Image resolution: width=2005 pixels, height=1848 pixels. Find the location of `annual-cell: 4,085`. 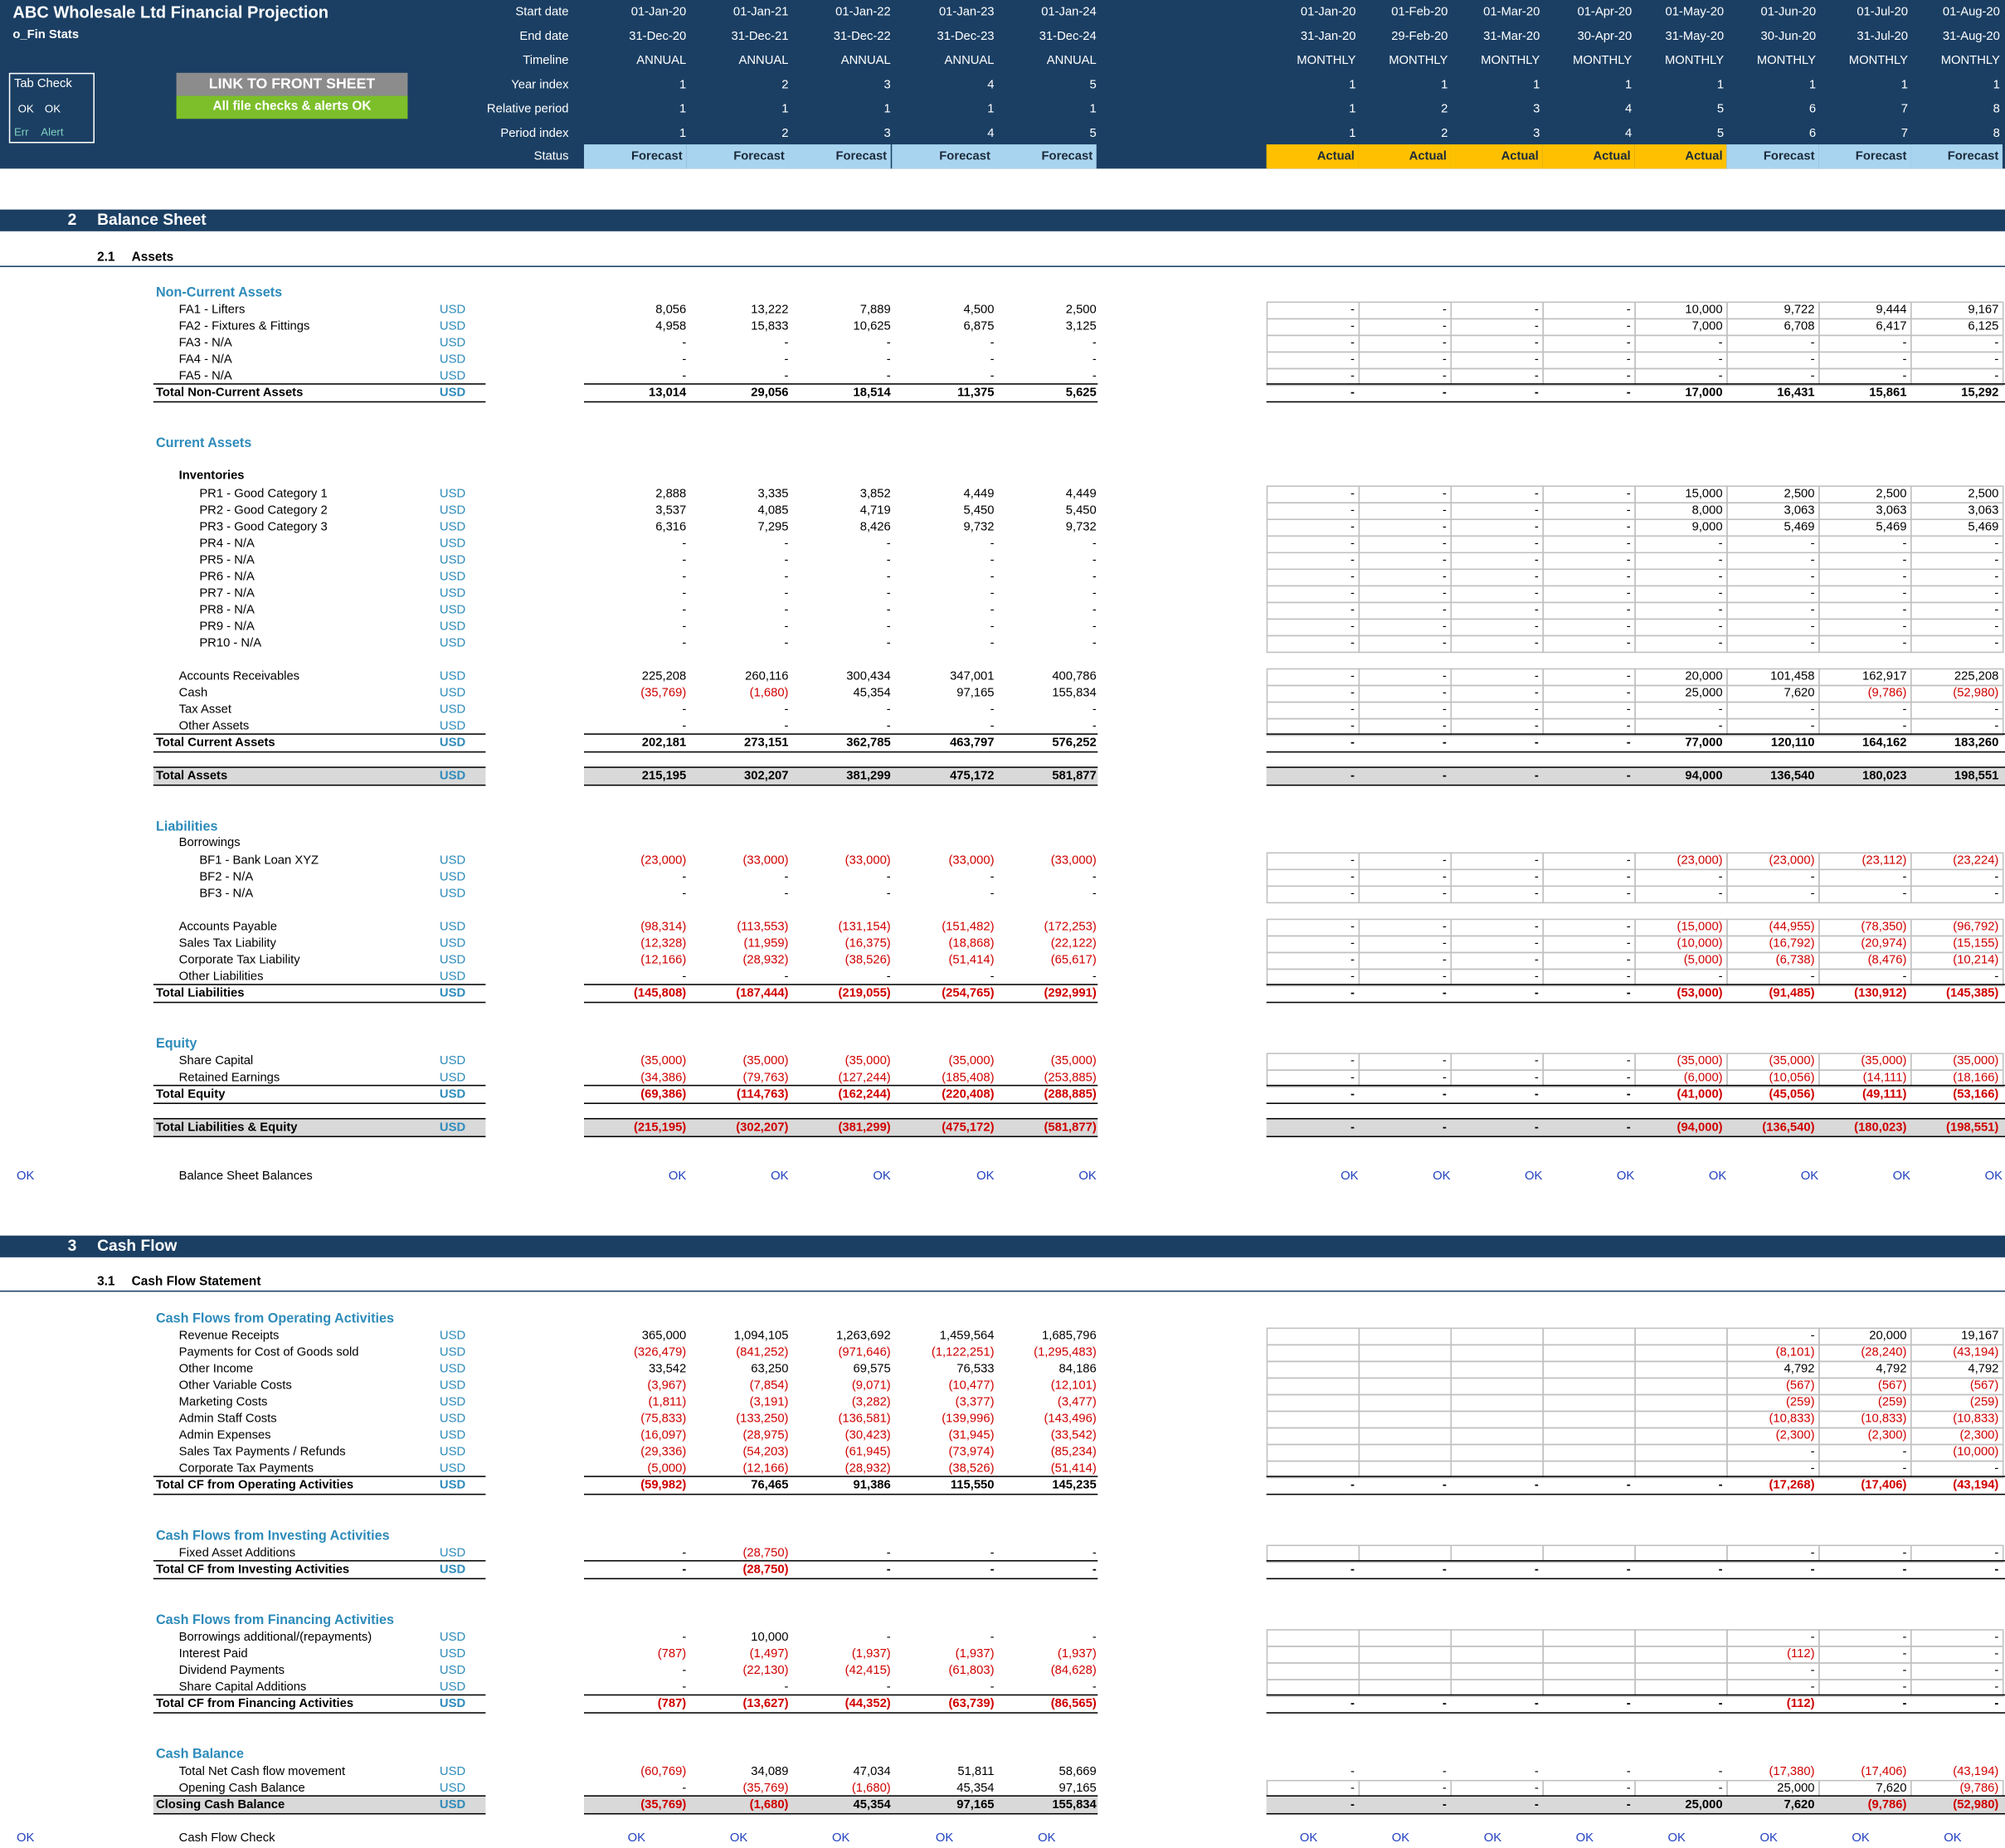

annual-cell: 4,085 is located at coordinates (773, 510).